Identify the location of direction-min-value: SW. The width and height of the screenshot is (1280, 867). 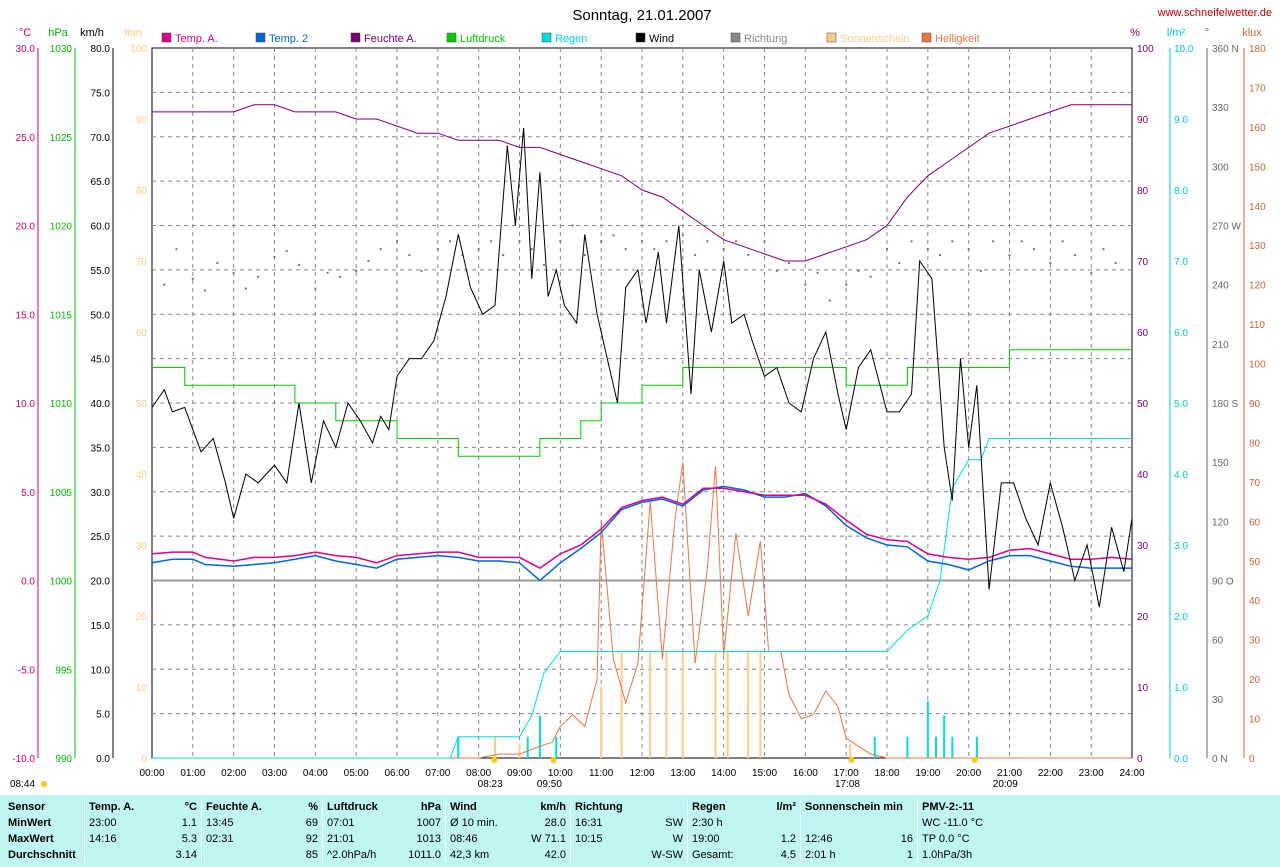
(674, 823).